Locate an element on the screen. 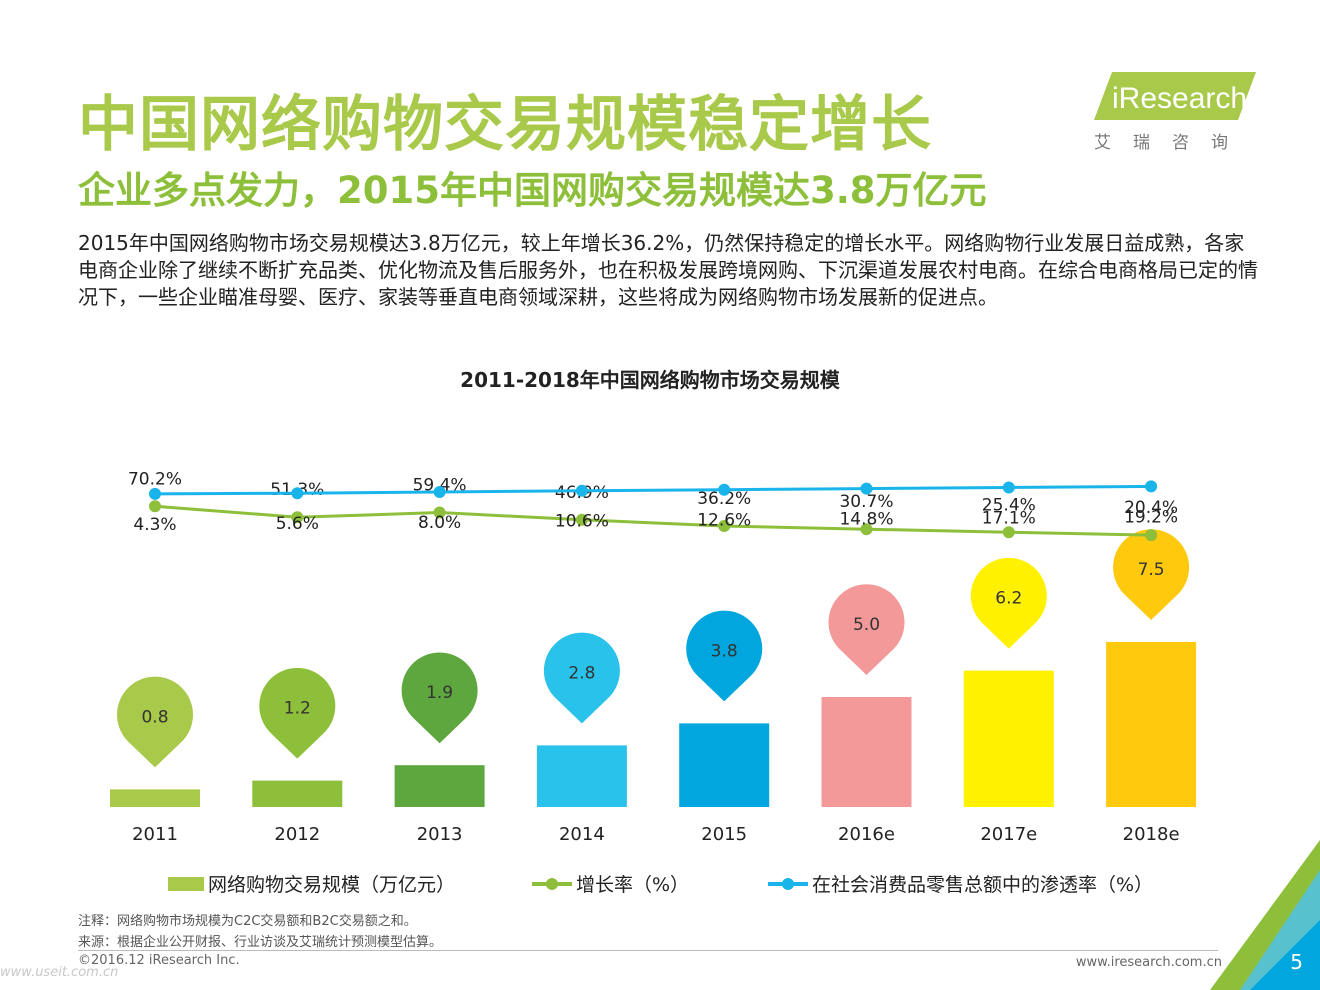 This screenshot has height=990, width=1320. bar-marker-2016e is located at coordinates (866, 629).